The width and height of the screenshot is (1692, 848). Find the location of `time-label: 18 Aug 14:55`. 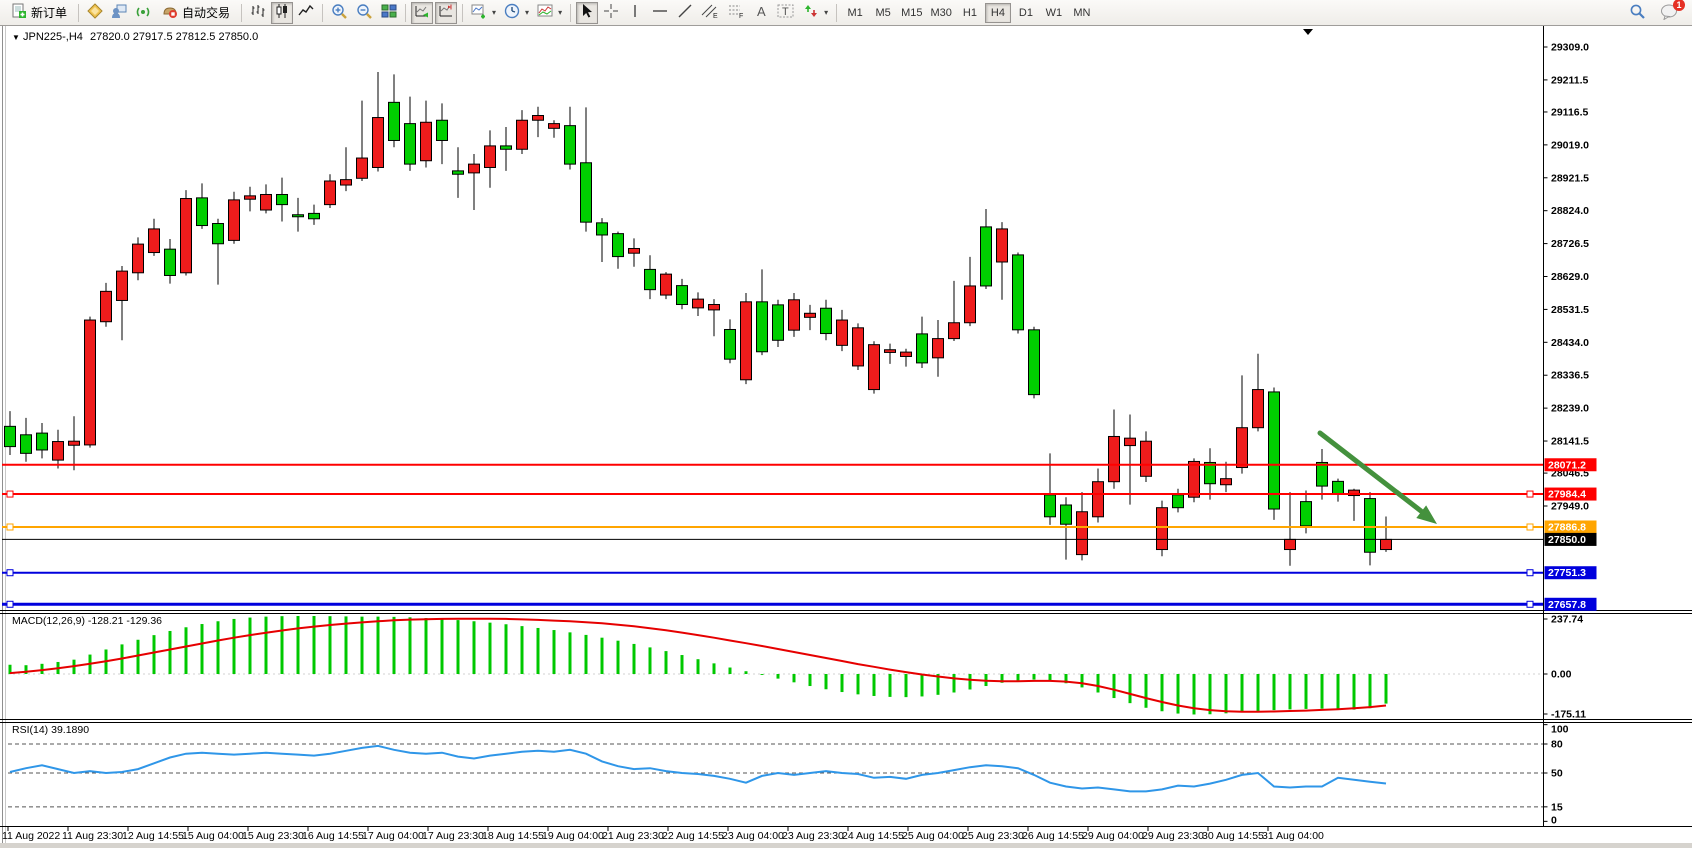

time-label: 18 Aug 14:55 is located at coordinates (513, 836).